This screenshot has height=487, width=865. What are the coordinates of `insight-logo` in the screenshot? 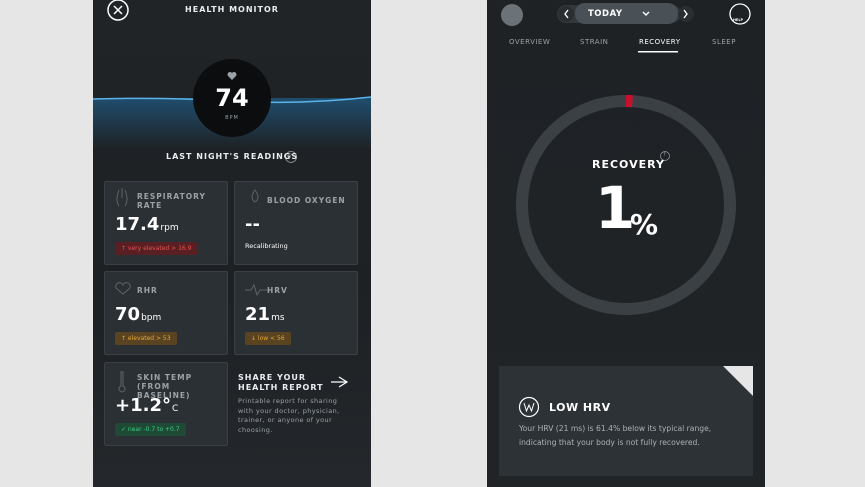 It's located at (529, 407).